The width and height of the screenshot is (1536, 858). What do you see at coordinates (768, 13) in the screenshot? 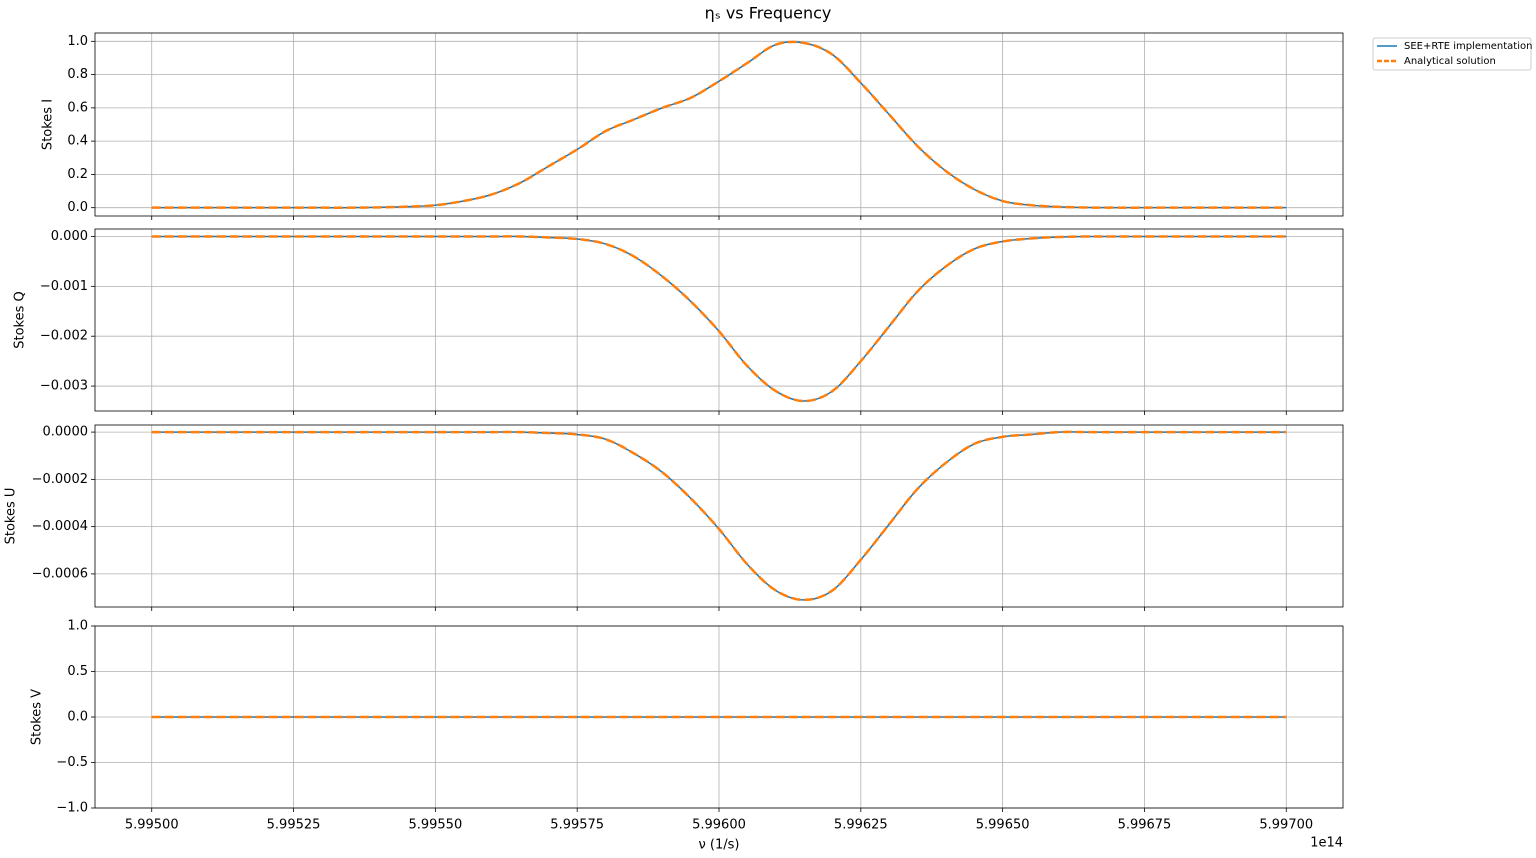
I see `chart-title: ηₛ vs Frequency` at bounding box center [768, 13].